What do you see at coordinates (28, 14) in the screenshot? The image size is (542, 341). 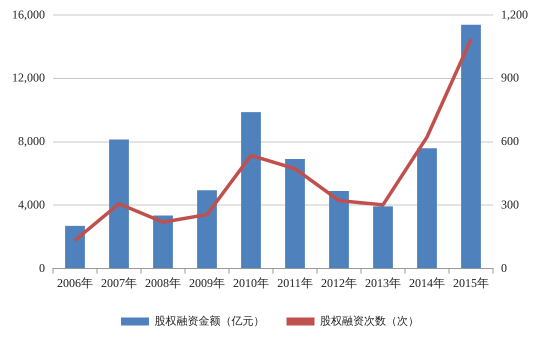 I see `y-tick-label: 16,000` at bounding box center [28, 14].